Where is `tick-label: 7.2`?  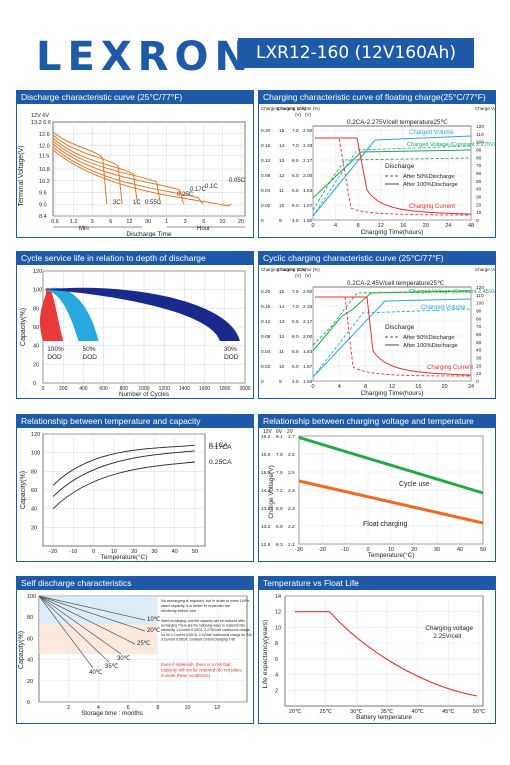 tick-label: 7.2 is located at coordinates (279, 491).